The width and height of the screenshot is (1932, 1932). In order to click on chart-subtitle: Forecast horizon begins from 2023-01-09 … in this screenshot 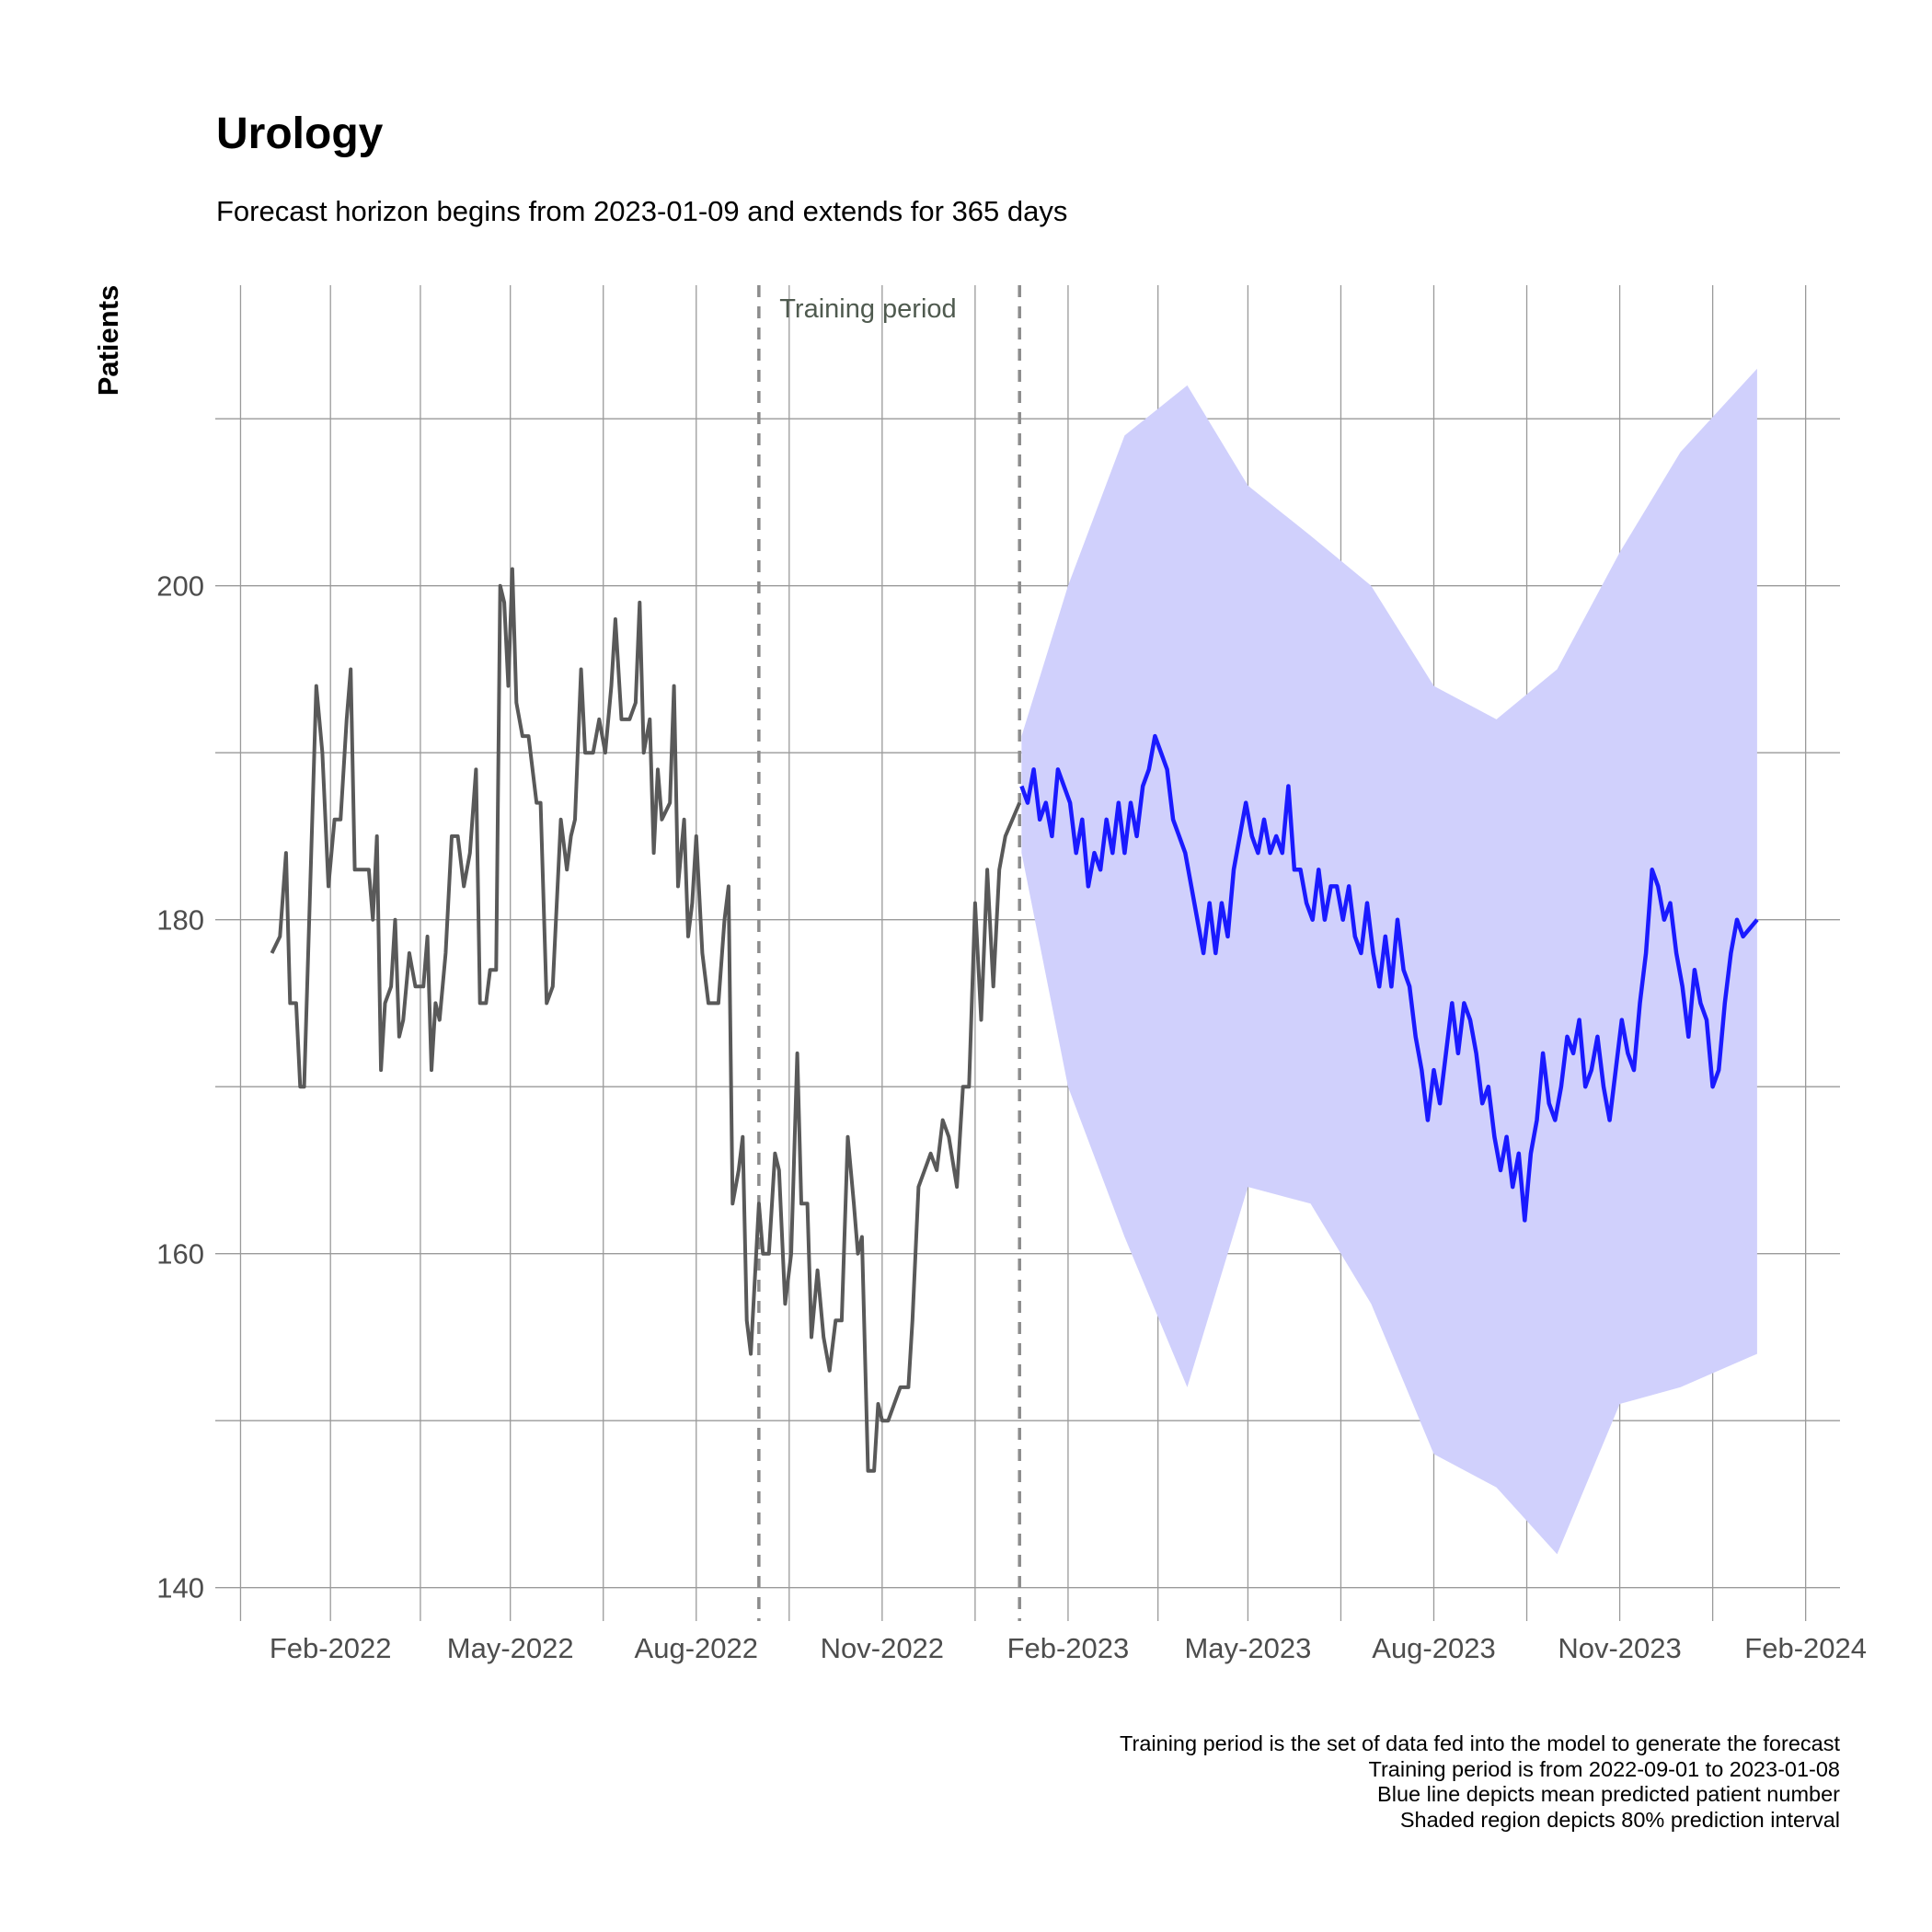, I will do `click(642, 211)`.